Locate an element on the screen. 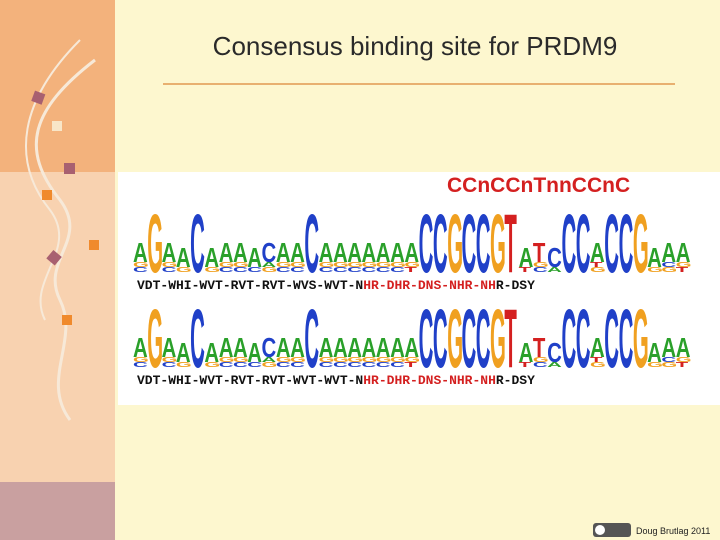 The height and width of the screenshot is (540, 720). logo-column: T is located at coordinates (510, 242).